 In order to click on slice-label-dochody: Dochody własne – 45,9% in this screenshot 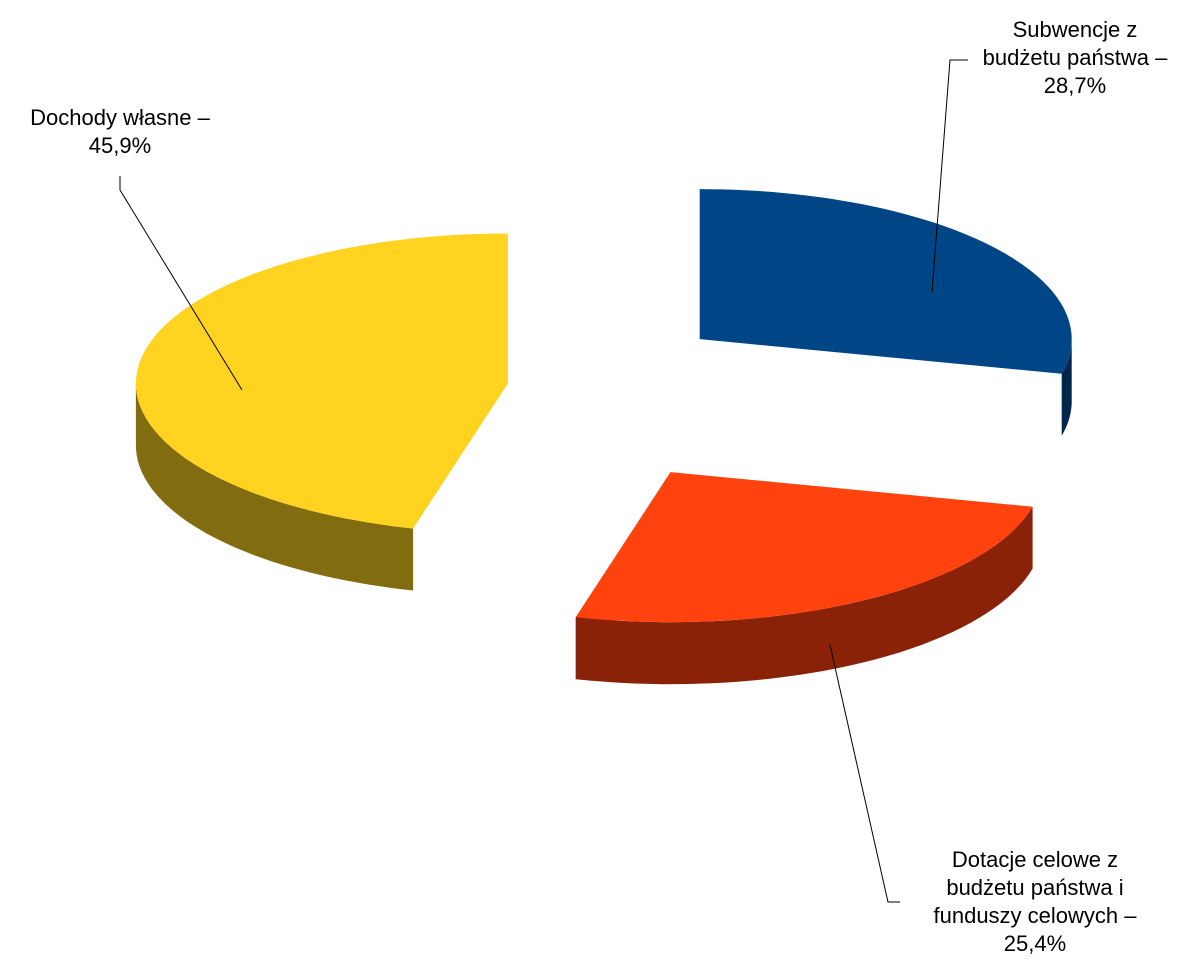, I will do `click(120, 131)`.